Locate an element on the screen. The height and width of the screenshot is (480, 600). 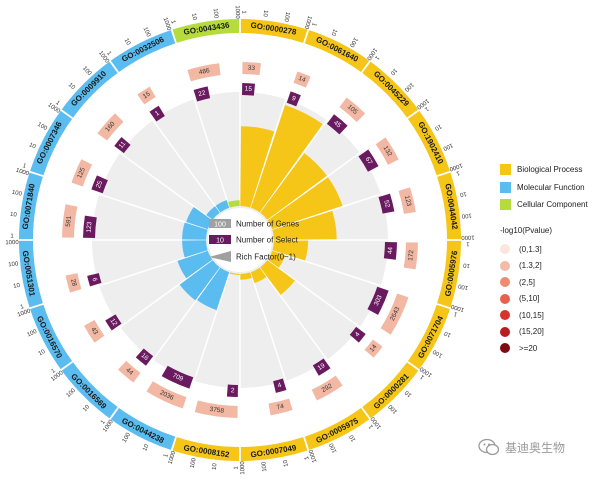
select-count-label: 2 is located at coordinates (233, 390).